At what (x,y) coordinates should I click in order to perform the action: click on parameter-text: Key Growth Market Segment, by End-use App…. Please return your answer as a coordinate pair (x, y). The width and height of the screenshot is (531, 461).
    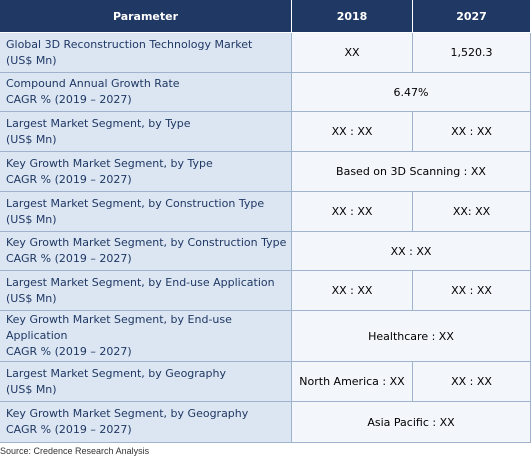
    Looking at the image, I should click on (119, 336).